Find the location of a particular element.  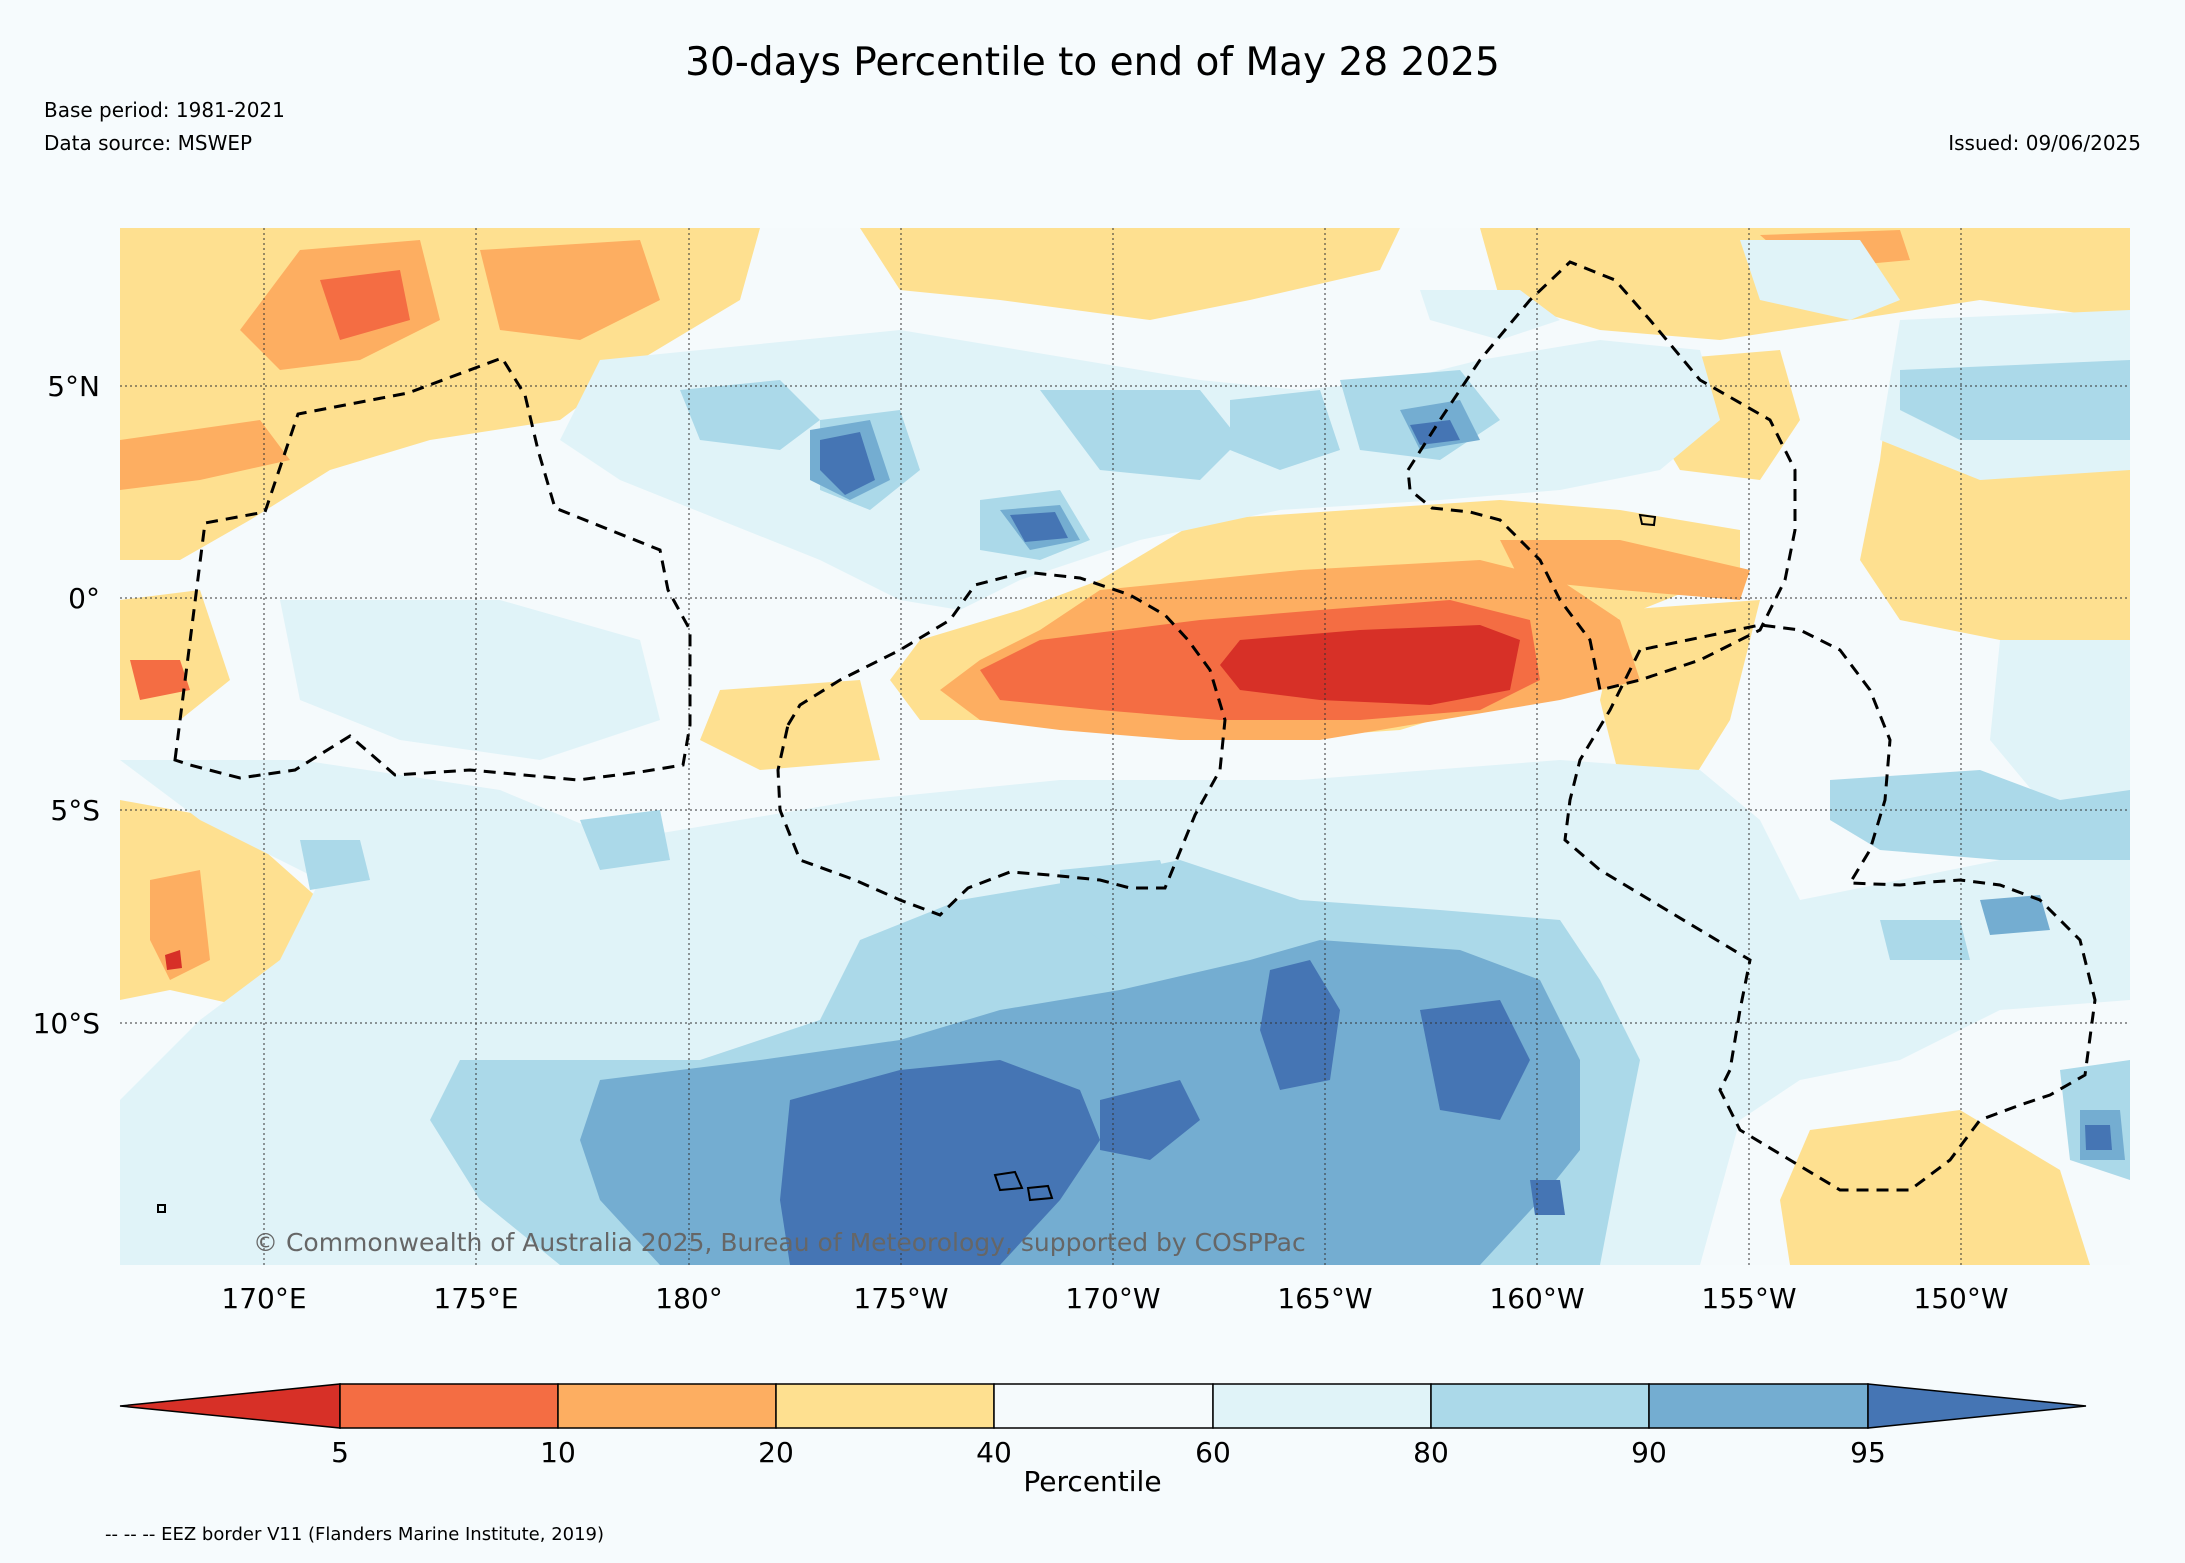

colorbar-tick-80: 80 is located at coordinates (1431, 1452).